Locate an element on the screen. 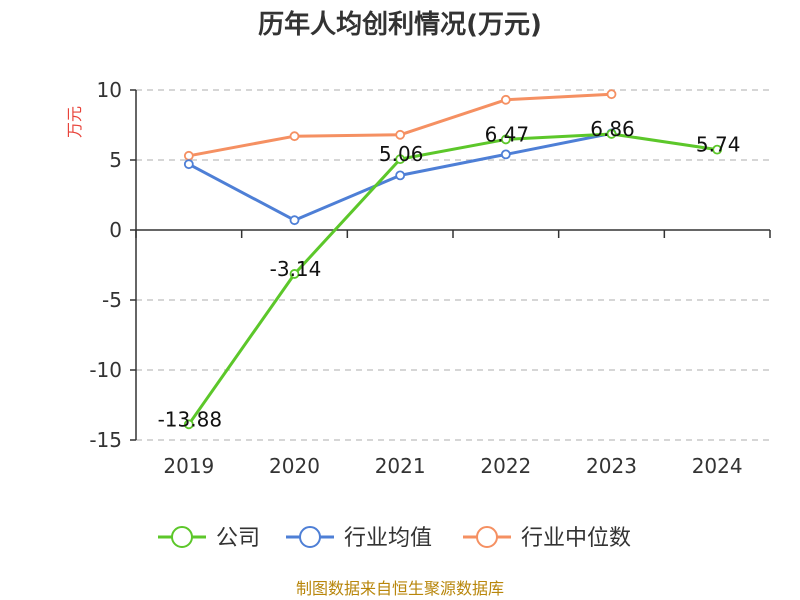  data-label: 5.06 is located at coordinates (401, 154).